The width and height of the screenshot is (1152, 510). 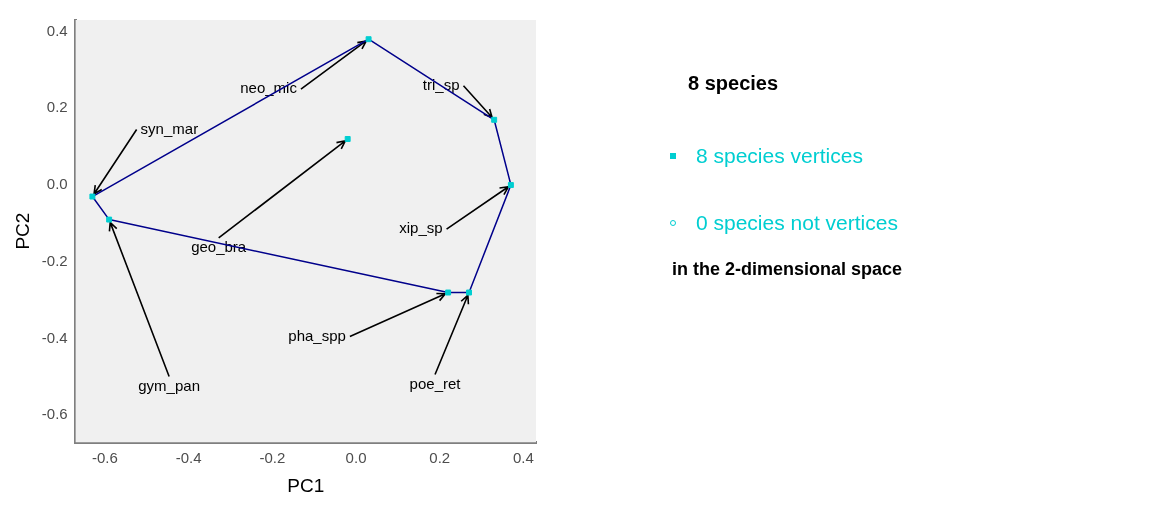 What do you see at coordinates (169, 128) in the screenshot?
I see `annotation: syn_mar` at bounding box center [169, 128].